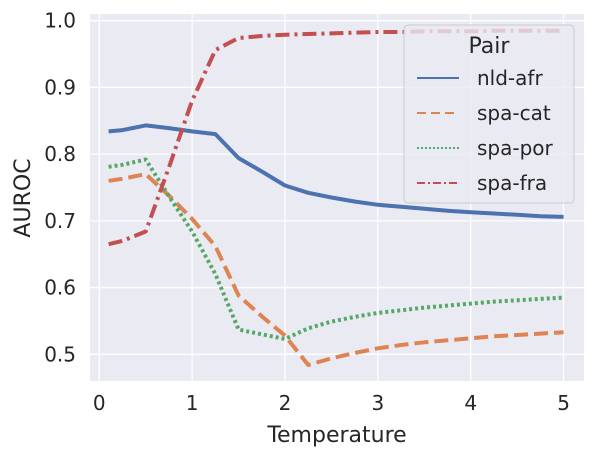 This screenshot has width=595, height=458. What do you see at coordinates (490, 46) in the screenshot?
I see `legend-title: Pair` at bounding box center [490, 46].